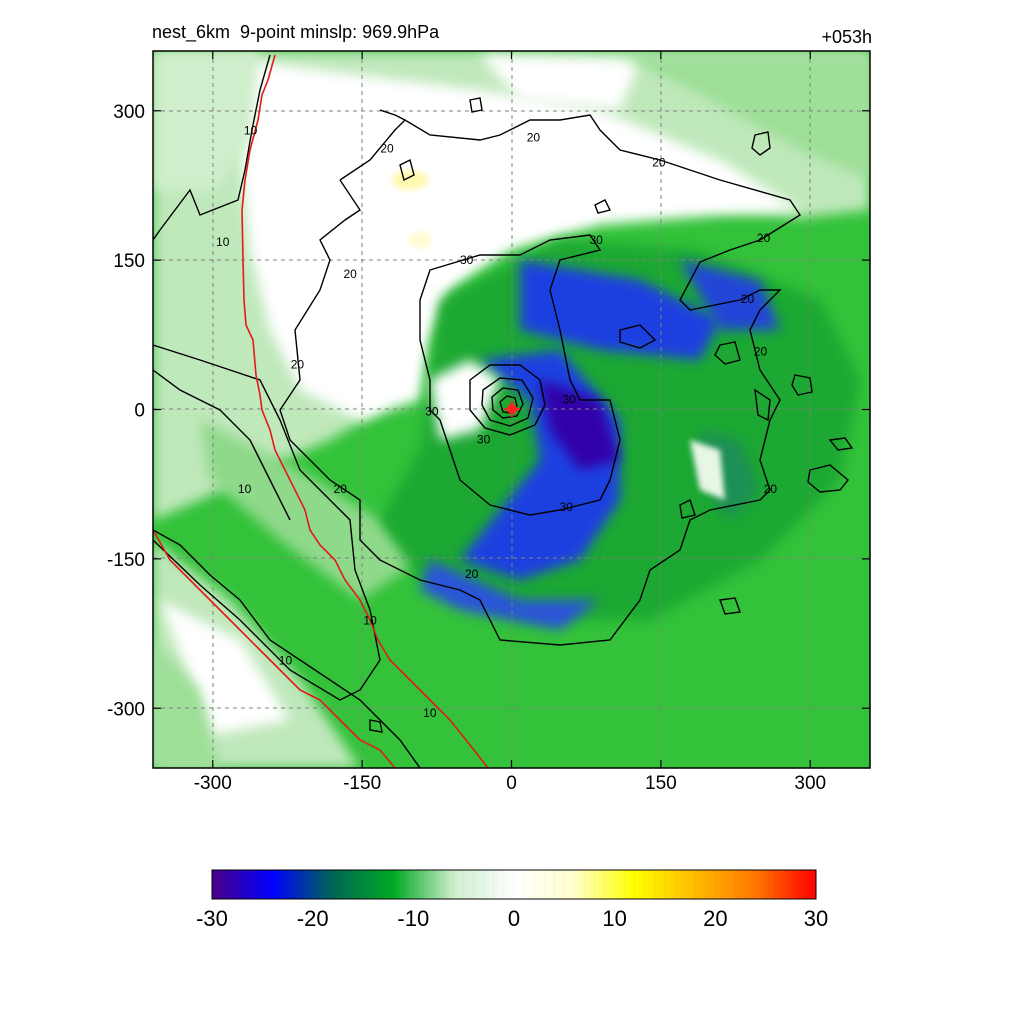  Describe the element at coordinates (816, 918) in the screenshot. I see `colorbar-tick-label: 30` at that location.